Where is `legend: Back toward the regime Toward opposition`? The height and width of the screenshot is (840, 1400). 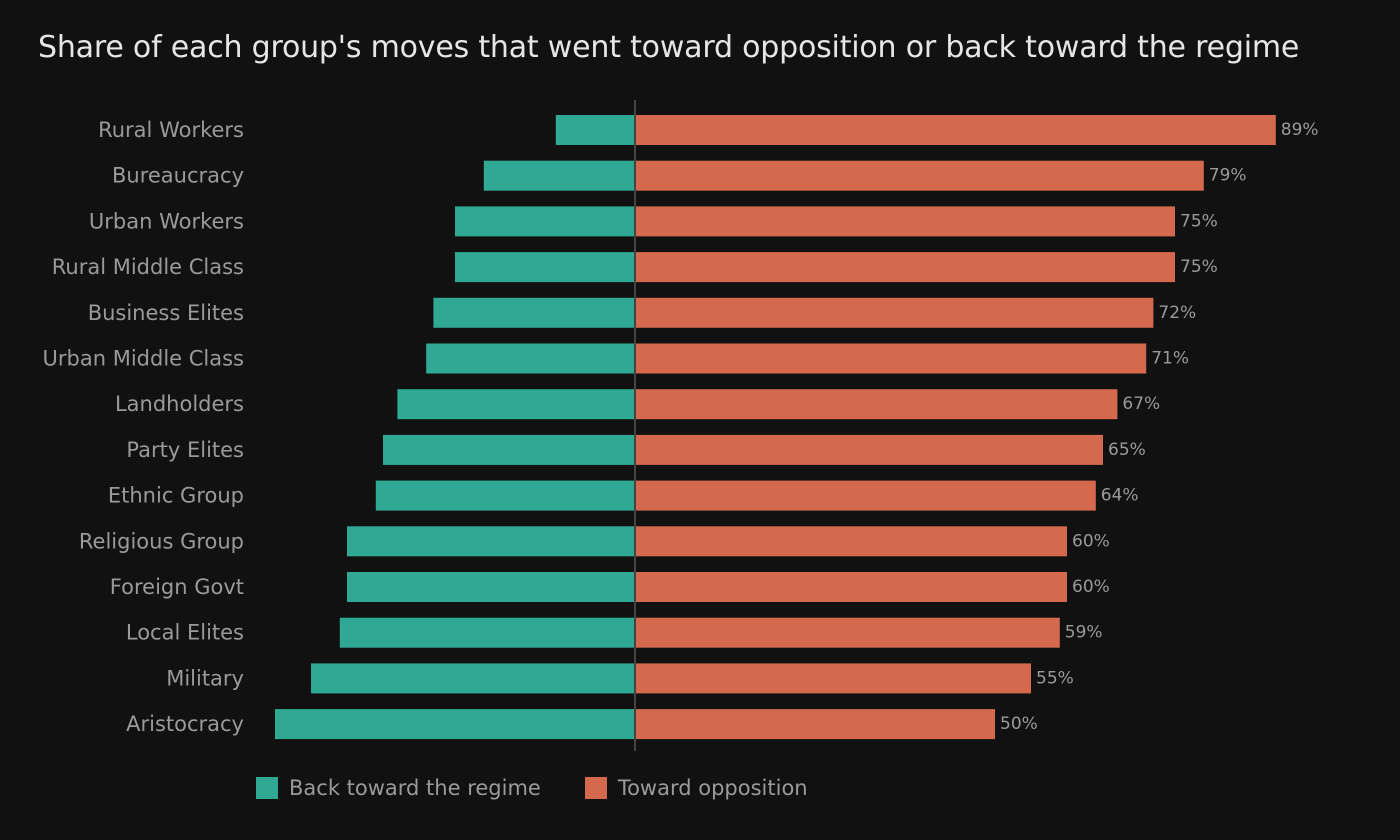 legend: Back toward the regime Toward opposition is located at coordinates (532, 788).